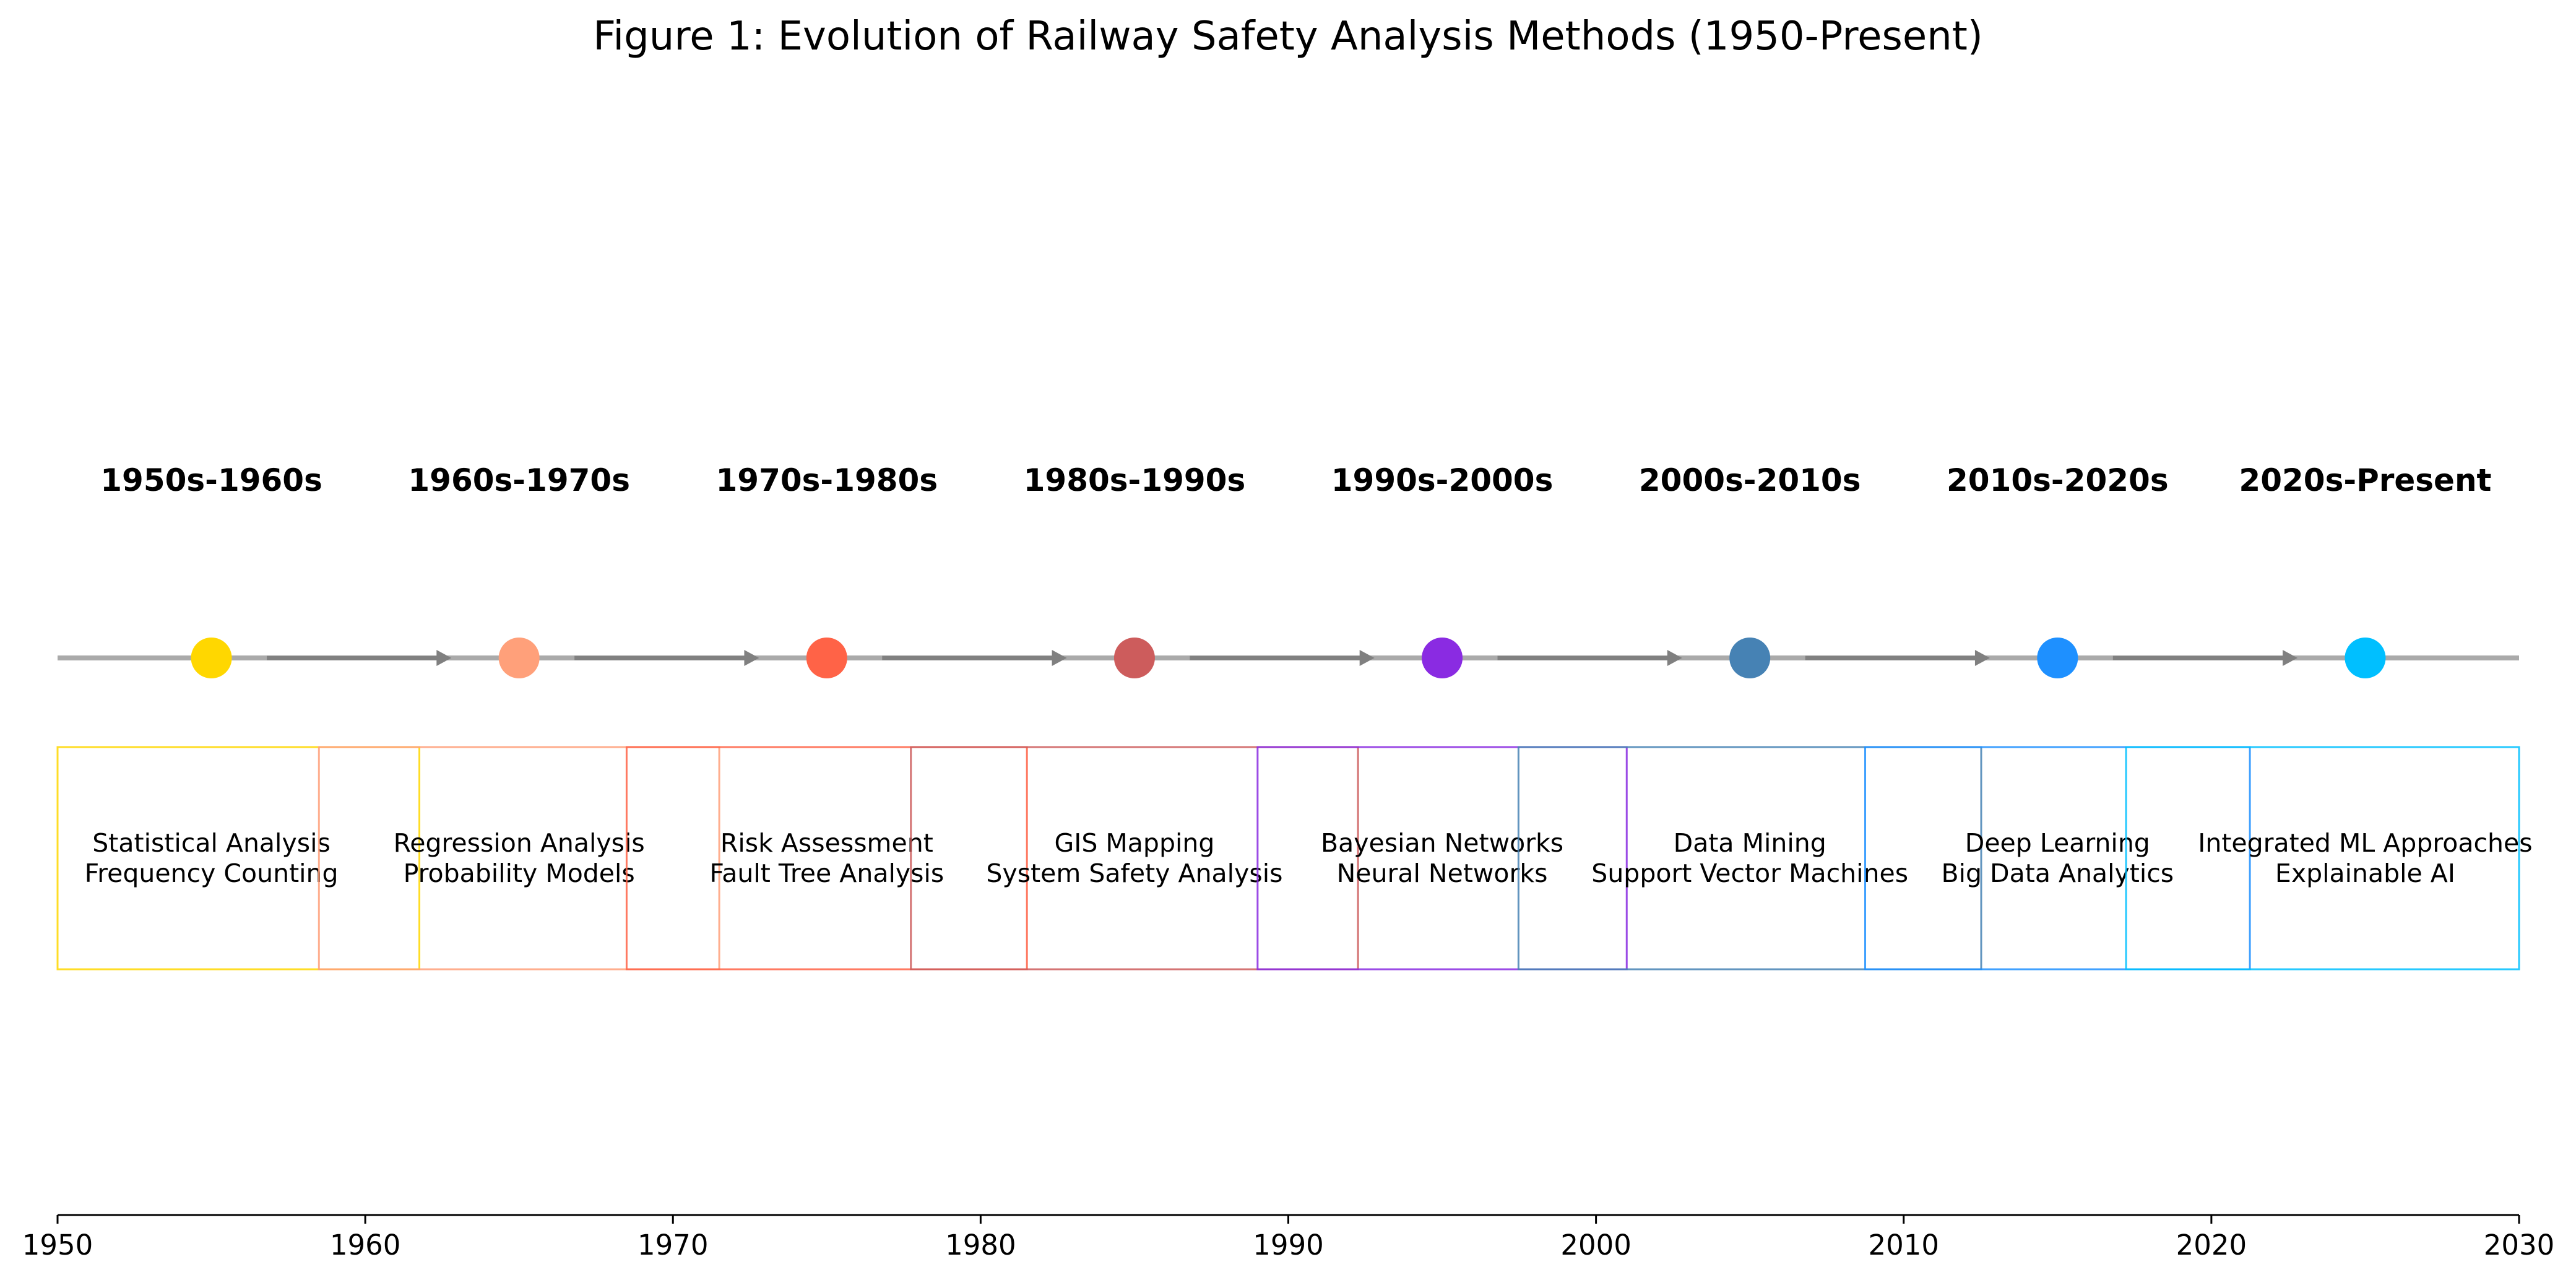 The image size is (2576, 1280). I want to click on method-label: Risk Assessment, so click(826, 843).